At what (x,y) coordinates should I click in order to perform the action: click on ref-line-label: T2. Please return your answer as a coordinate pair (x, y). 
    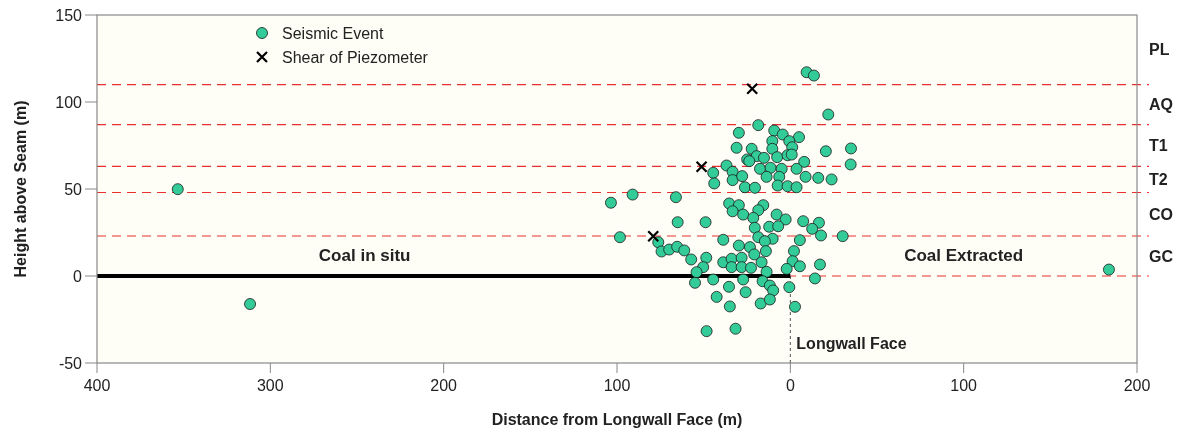
    Looking at the image, I should click on (1158, 180).